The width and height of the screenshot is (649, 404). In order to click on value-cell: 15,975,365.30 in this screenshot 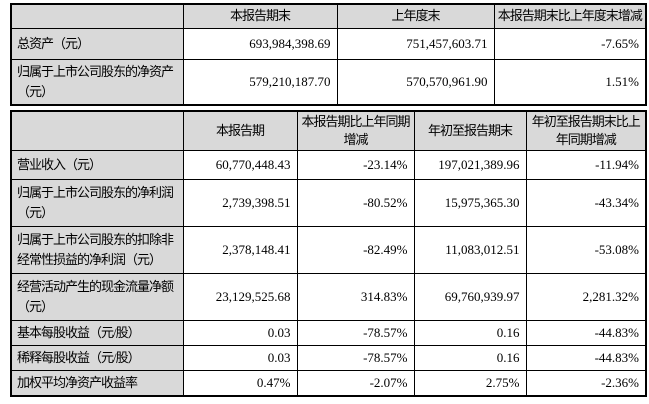, I will do `click(470, 203)`.